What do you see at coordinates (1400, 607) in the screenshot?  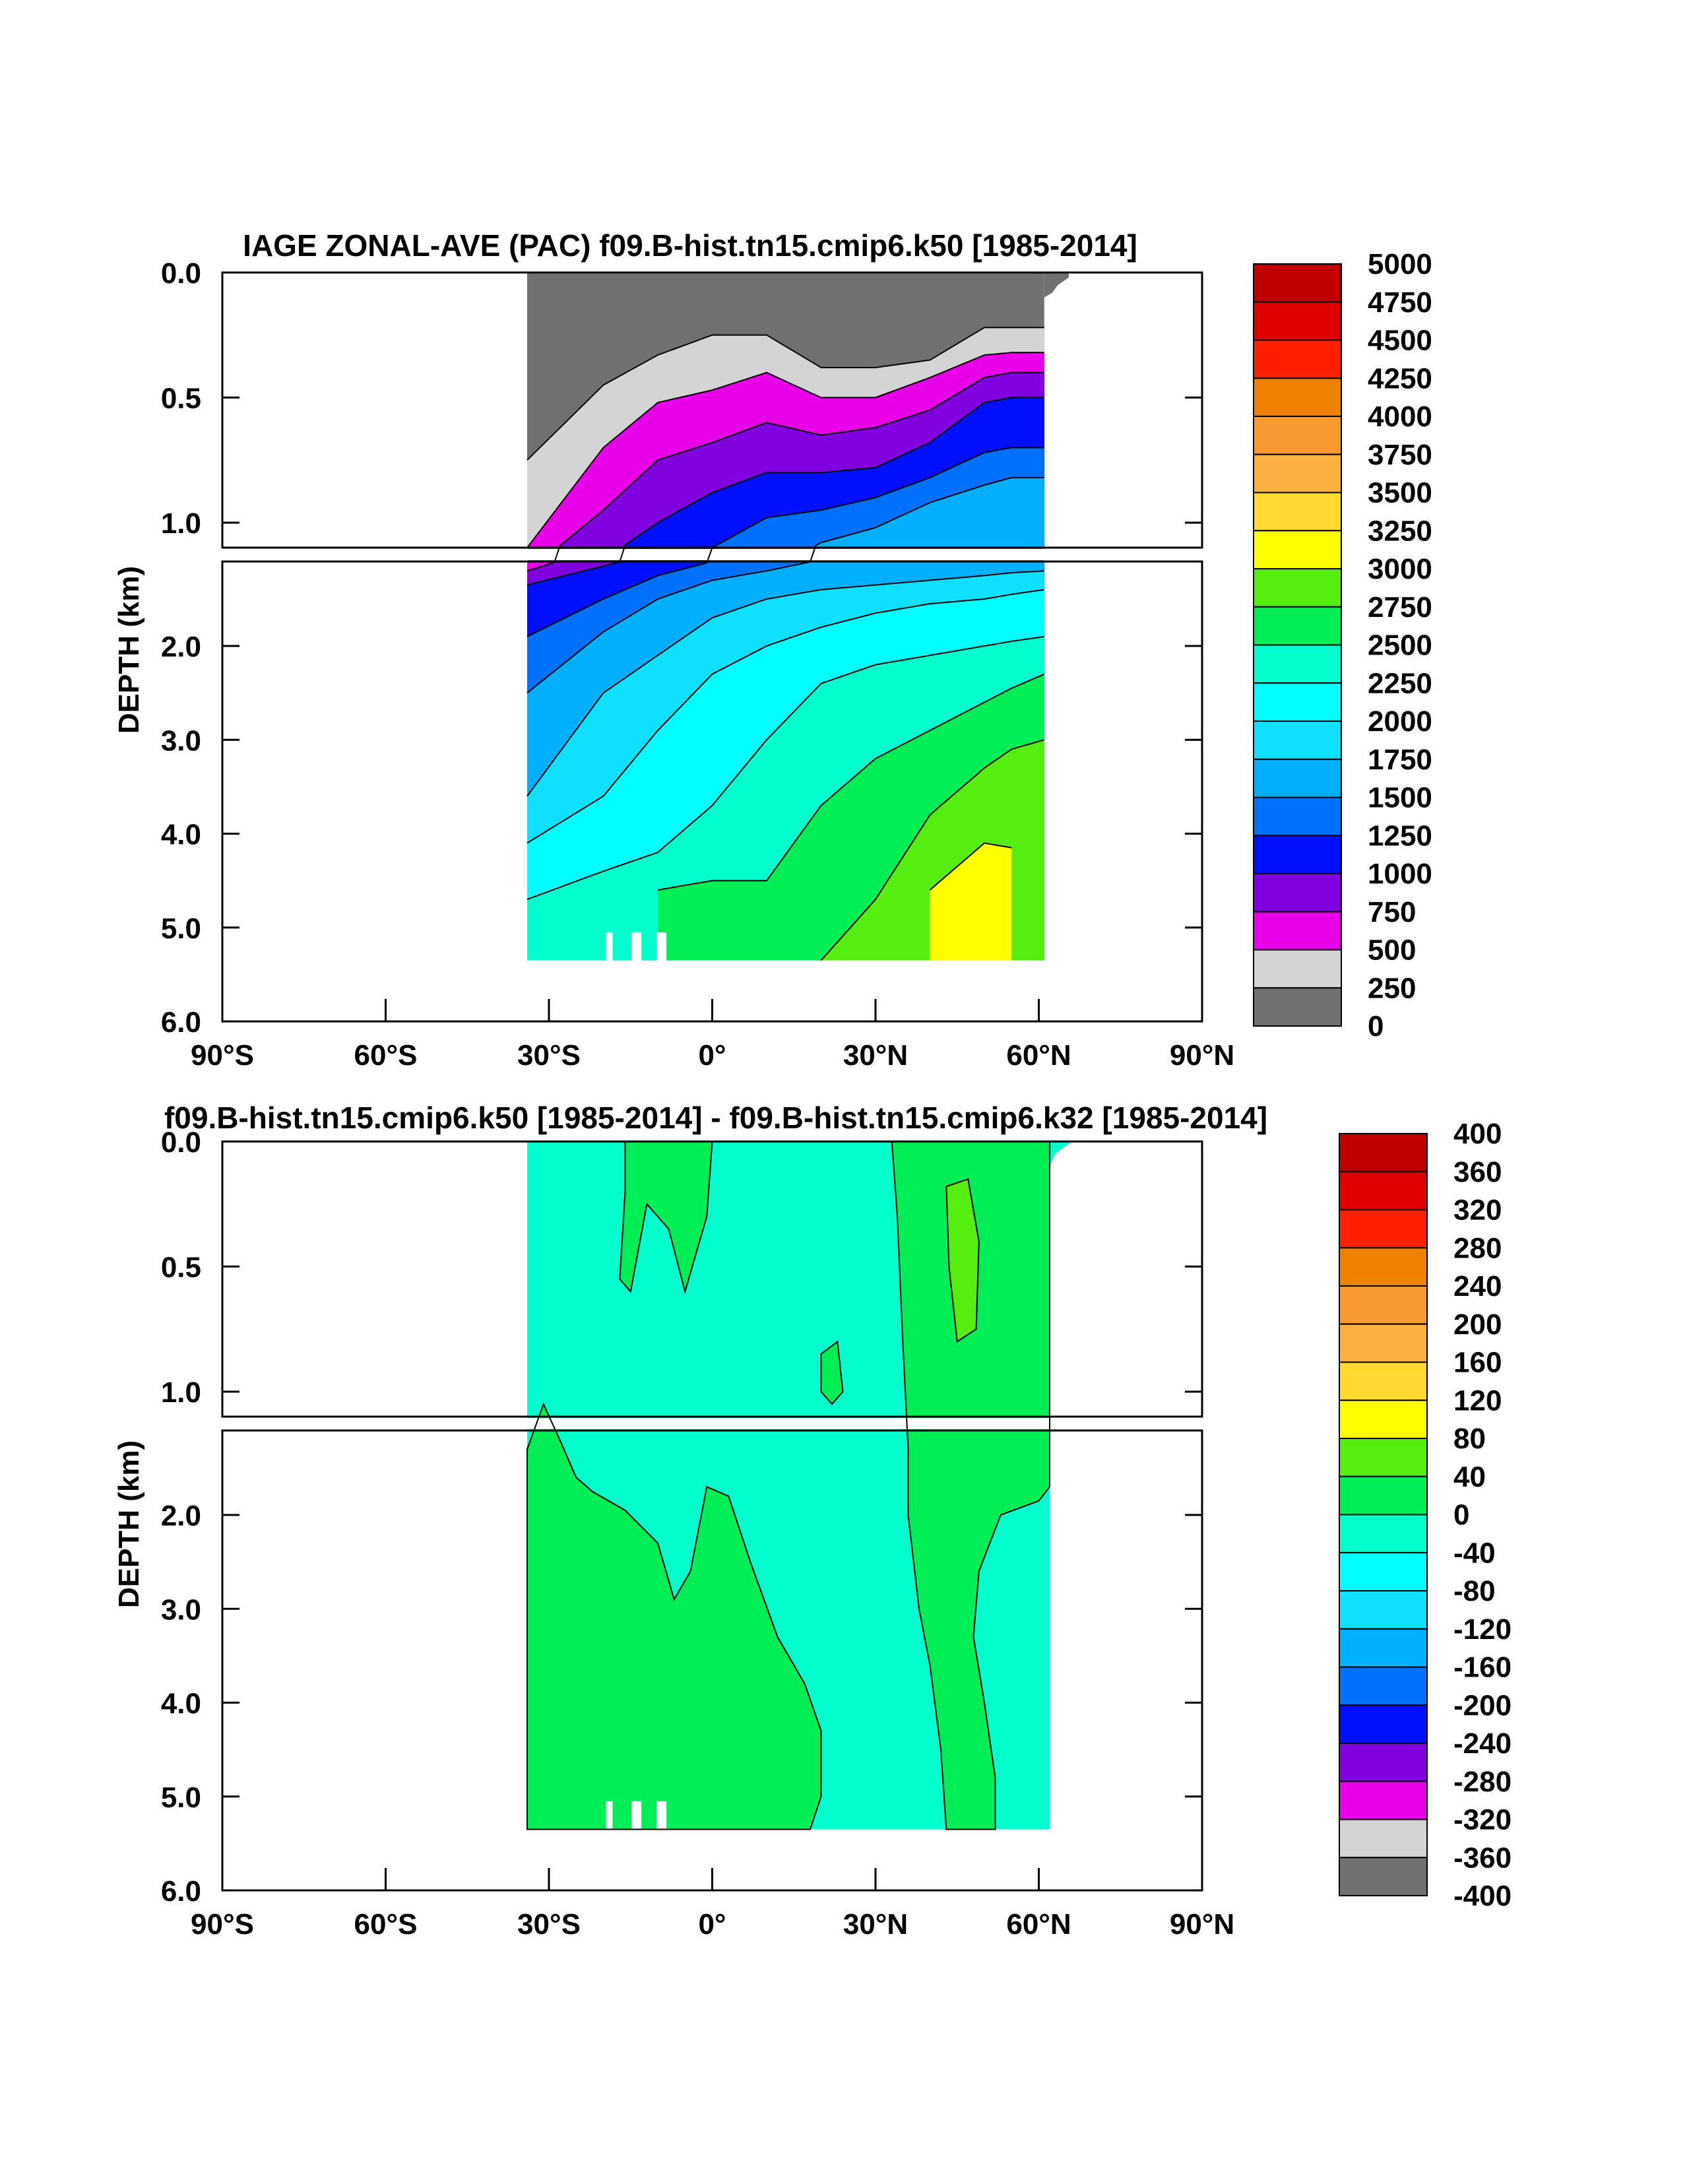 I see `colorbar-label: 2750` at bounding box center [1400, 607].